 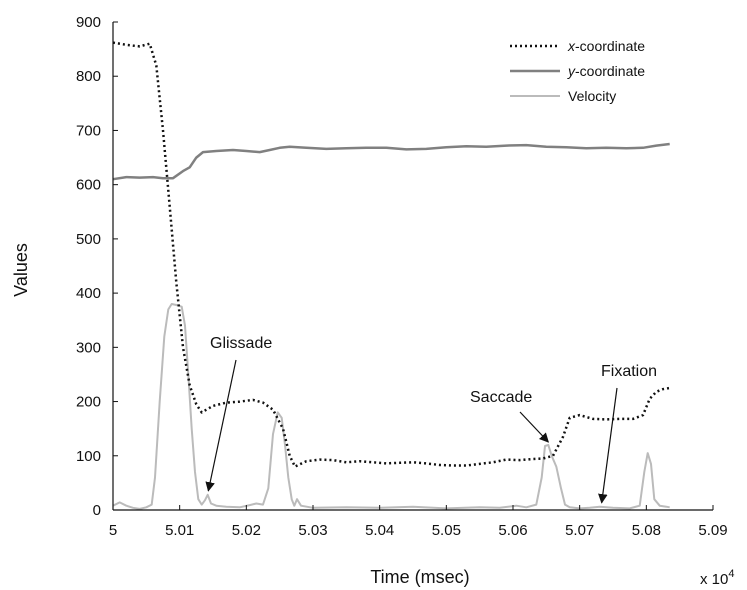 What do you see at coordinates (88, 22) in the screenshot?
I see `y-tick-label: 900` at bounding box center [88, 22].